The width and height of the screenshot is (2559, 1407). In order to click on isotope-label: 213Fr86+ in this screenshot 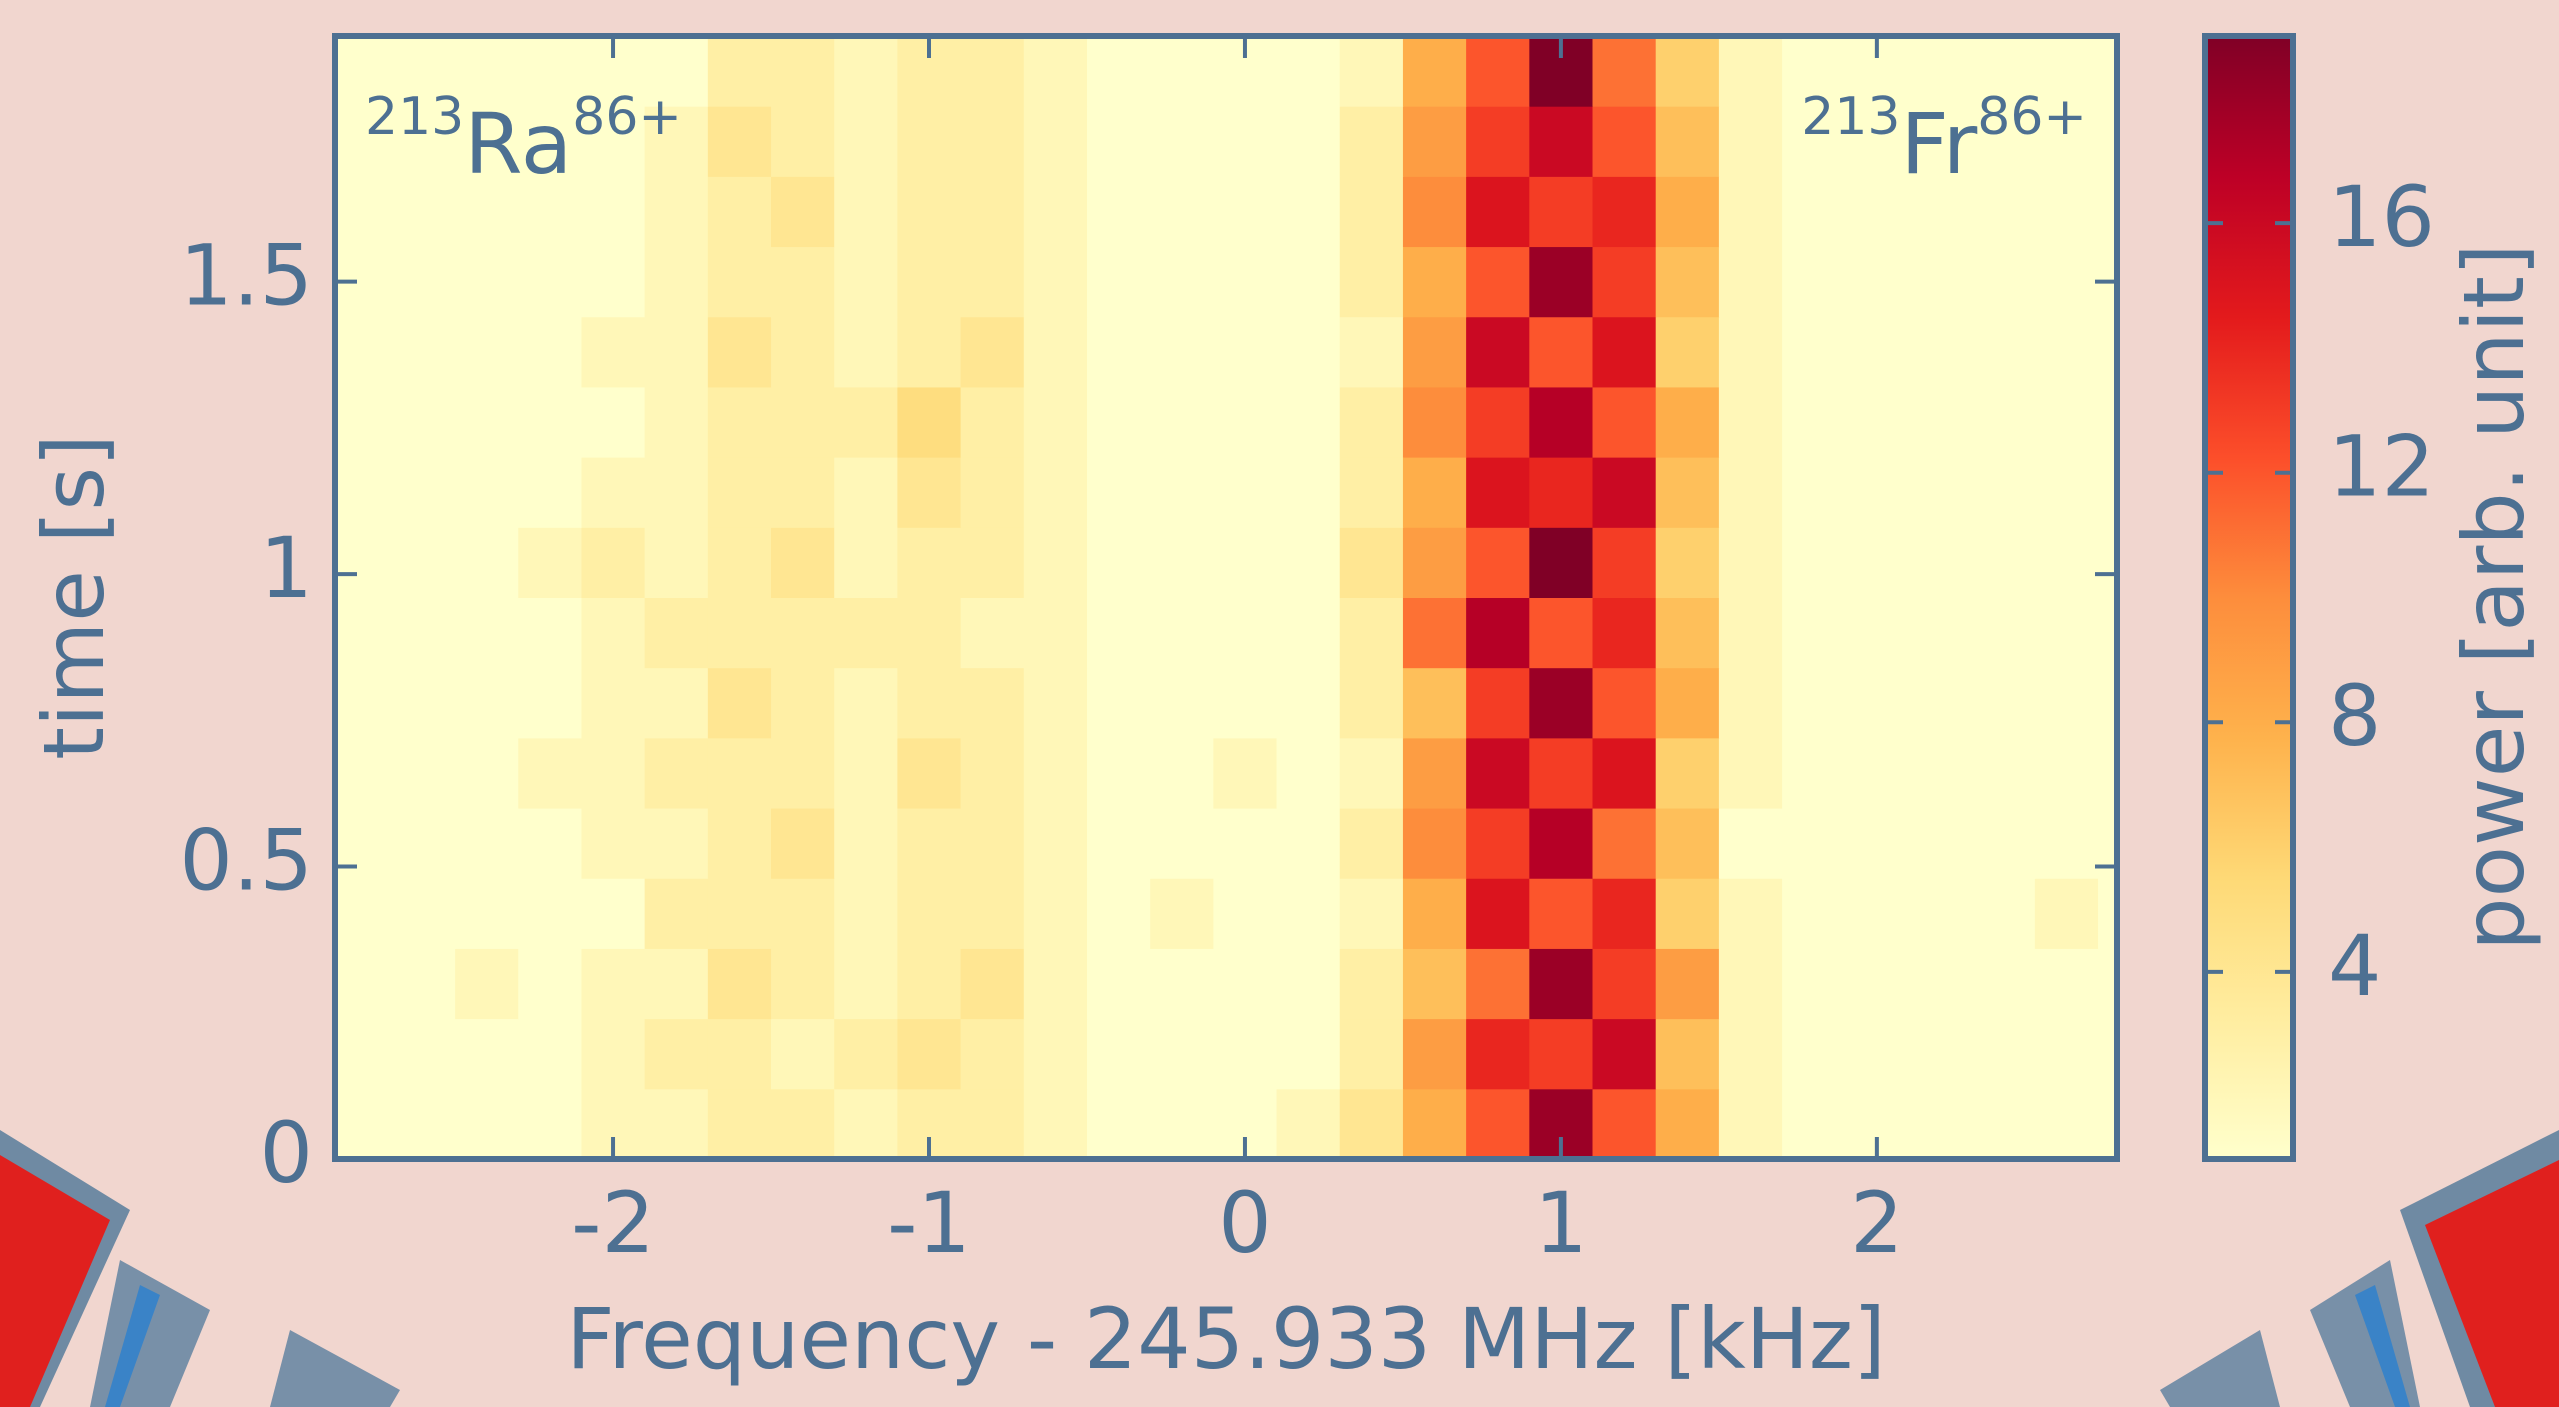, I will do `click(1944, 140)`.